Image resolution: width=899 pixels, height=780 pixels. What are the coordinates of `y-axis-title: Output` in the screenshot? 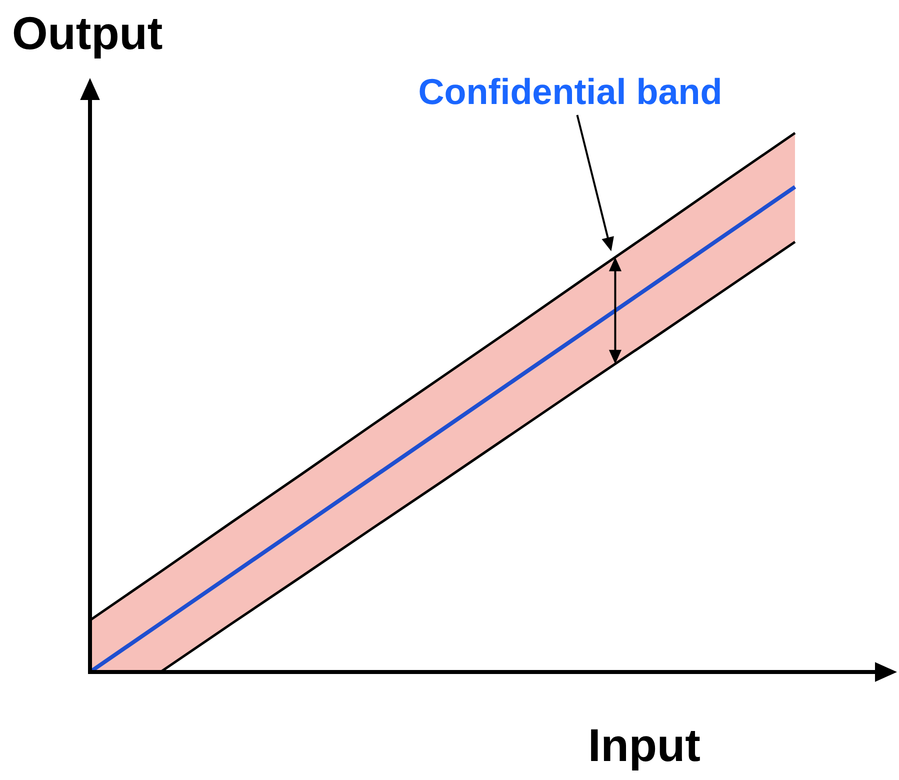 It's located at (87, 33).